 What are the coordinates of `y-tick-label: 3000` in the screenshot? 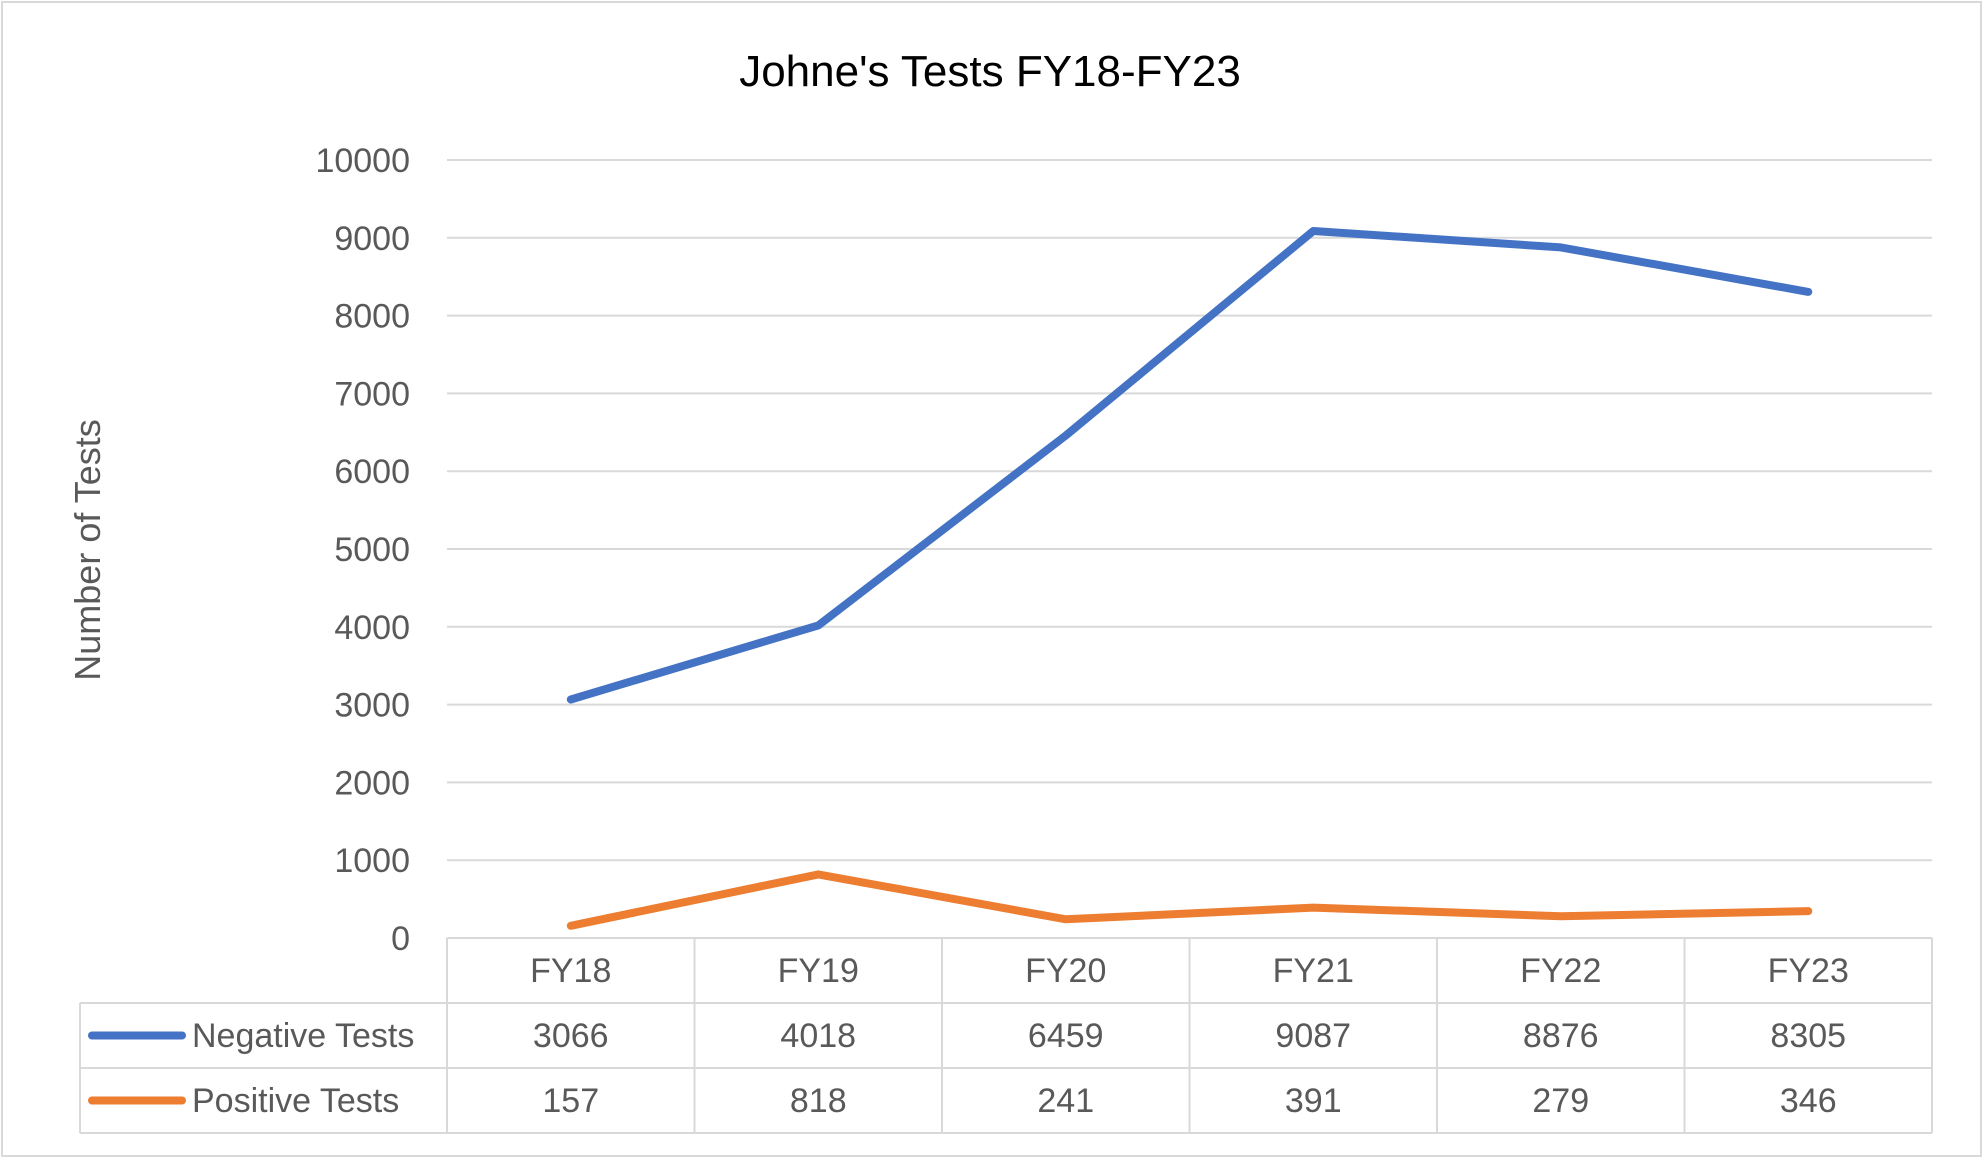 It's located at (372, 706).